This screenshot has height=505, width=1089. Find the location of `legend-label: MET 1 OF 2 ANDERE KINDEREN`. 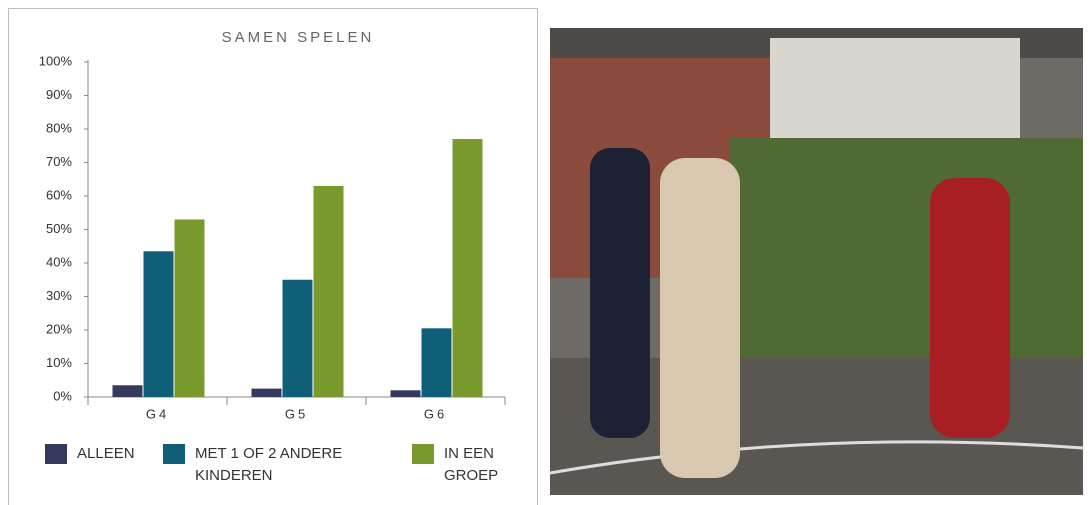

legend-label: MET 1 OF 2 ANDERE KINDEREN is located at coordinates (269, 464).